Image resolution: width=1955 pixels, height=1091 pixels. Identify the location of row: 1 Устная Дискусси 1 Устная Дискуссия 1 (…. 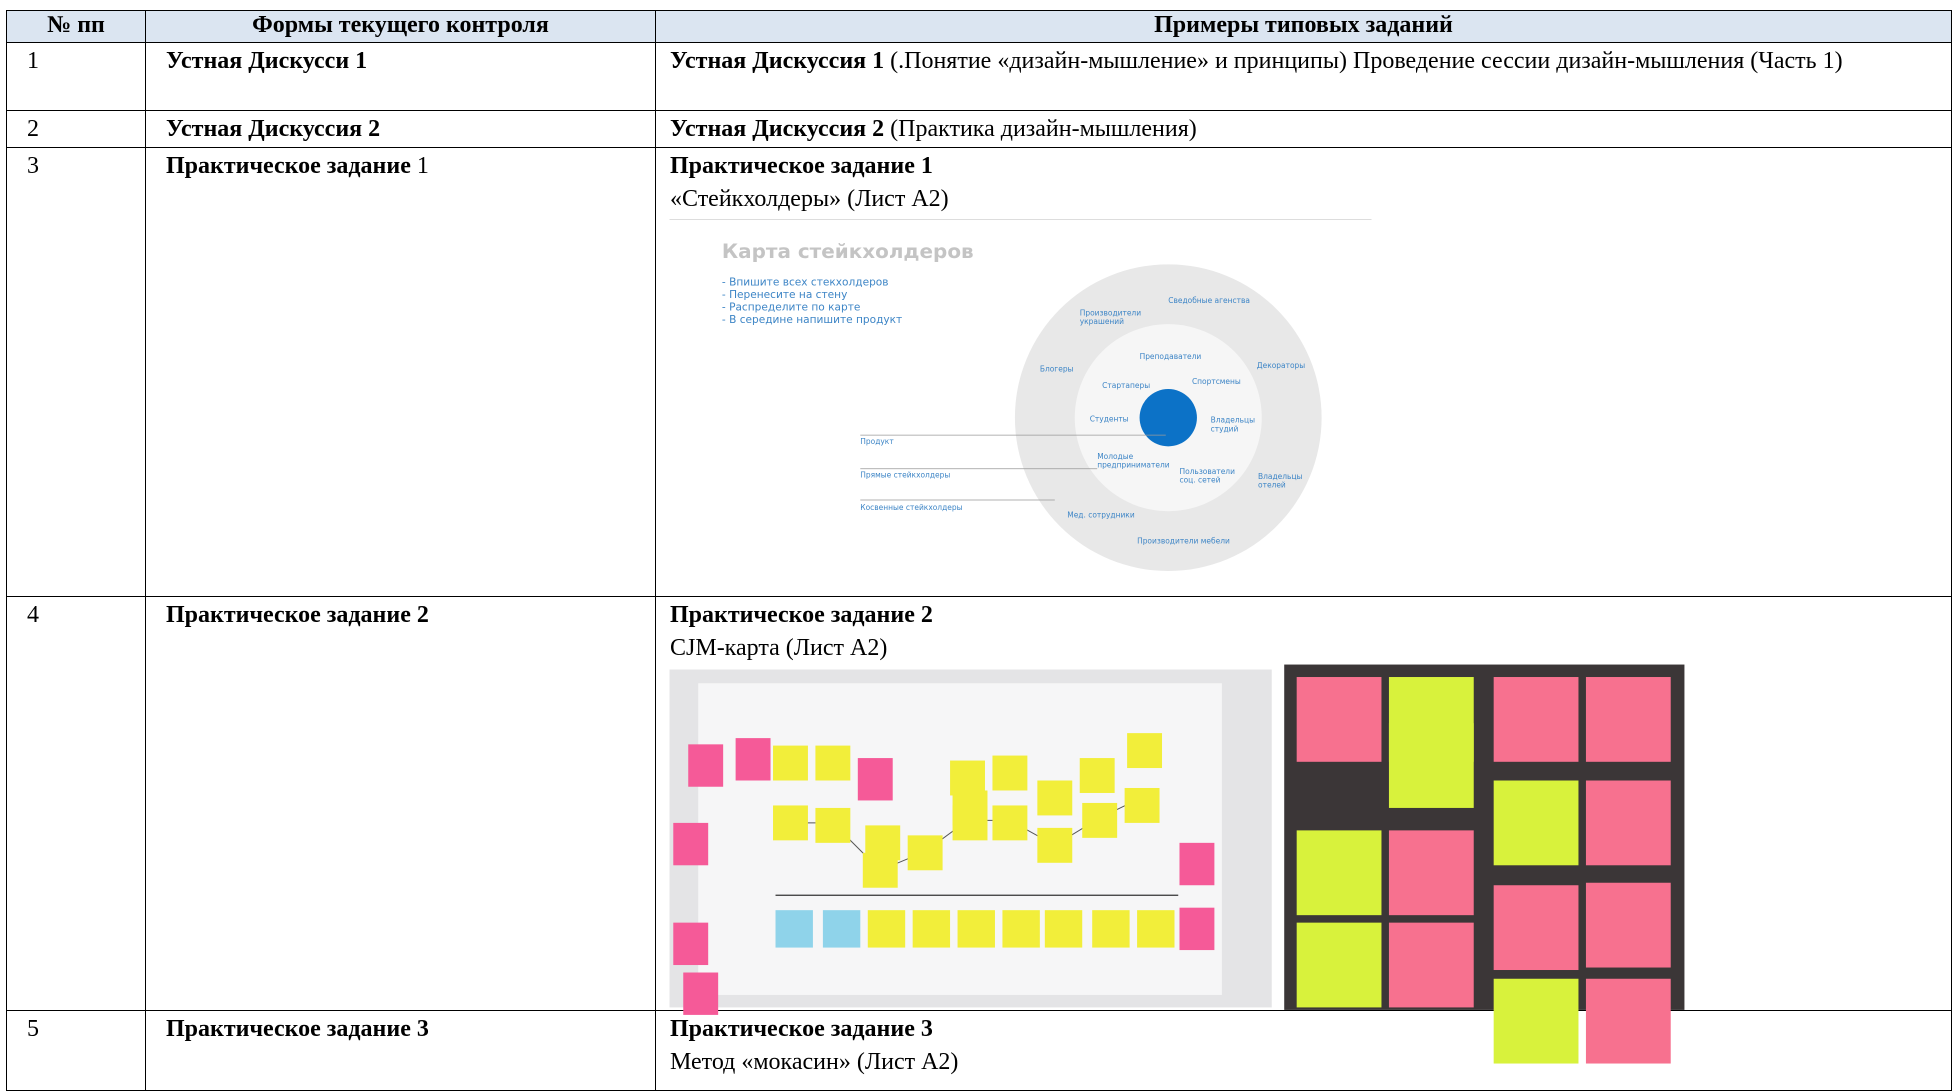
(979, 76).